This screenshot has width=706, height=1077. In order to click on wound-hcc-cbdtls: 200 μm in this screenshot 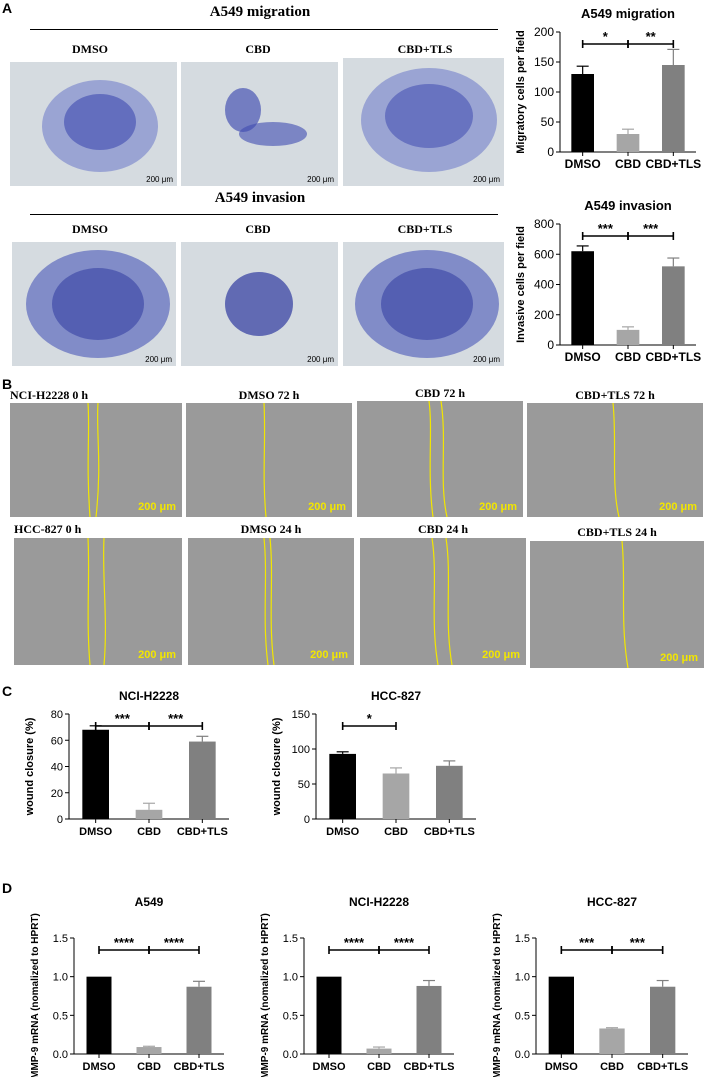, I will do `click(617, 604)`.